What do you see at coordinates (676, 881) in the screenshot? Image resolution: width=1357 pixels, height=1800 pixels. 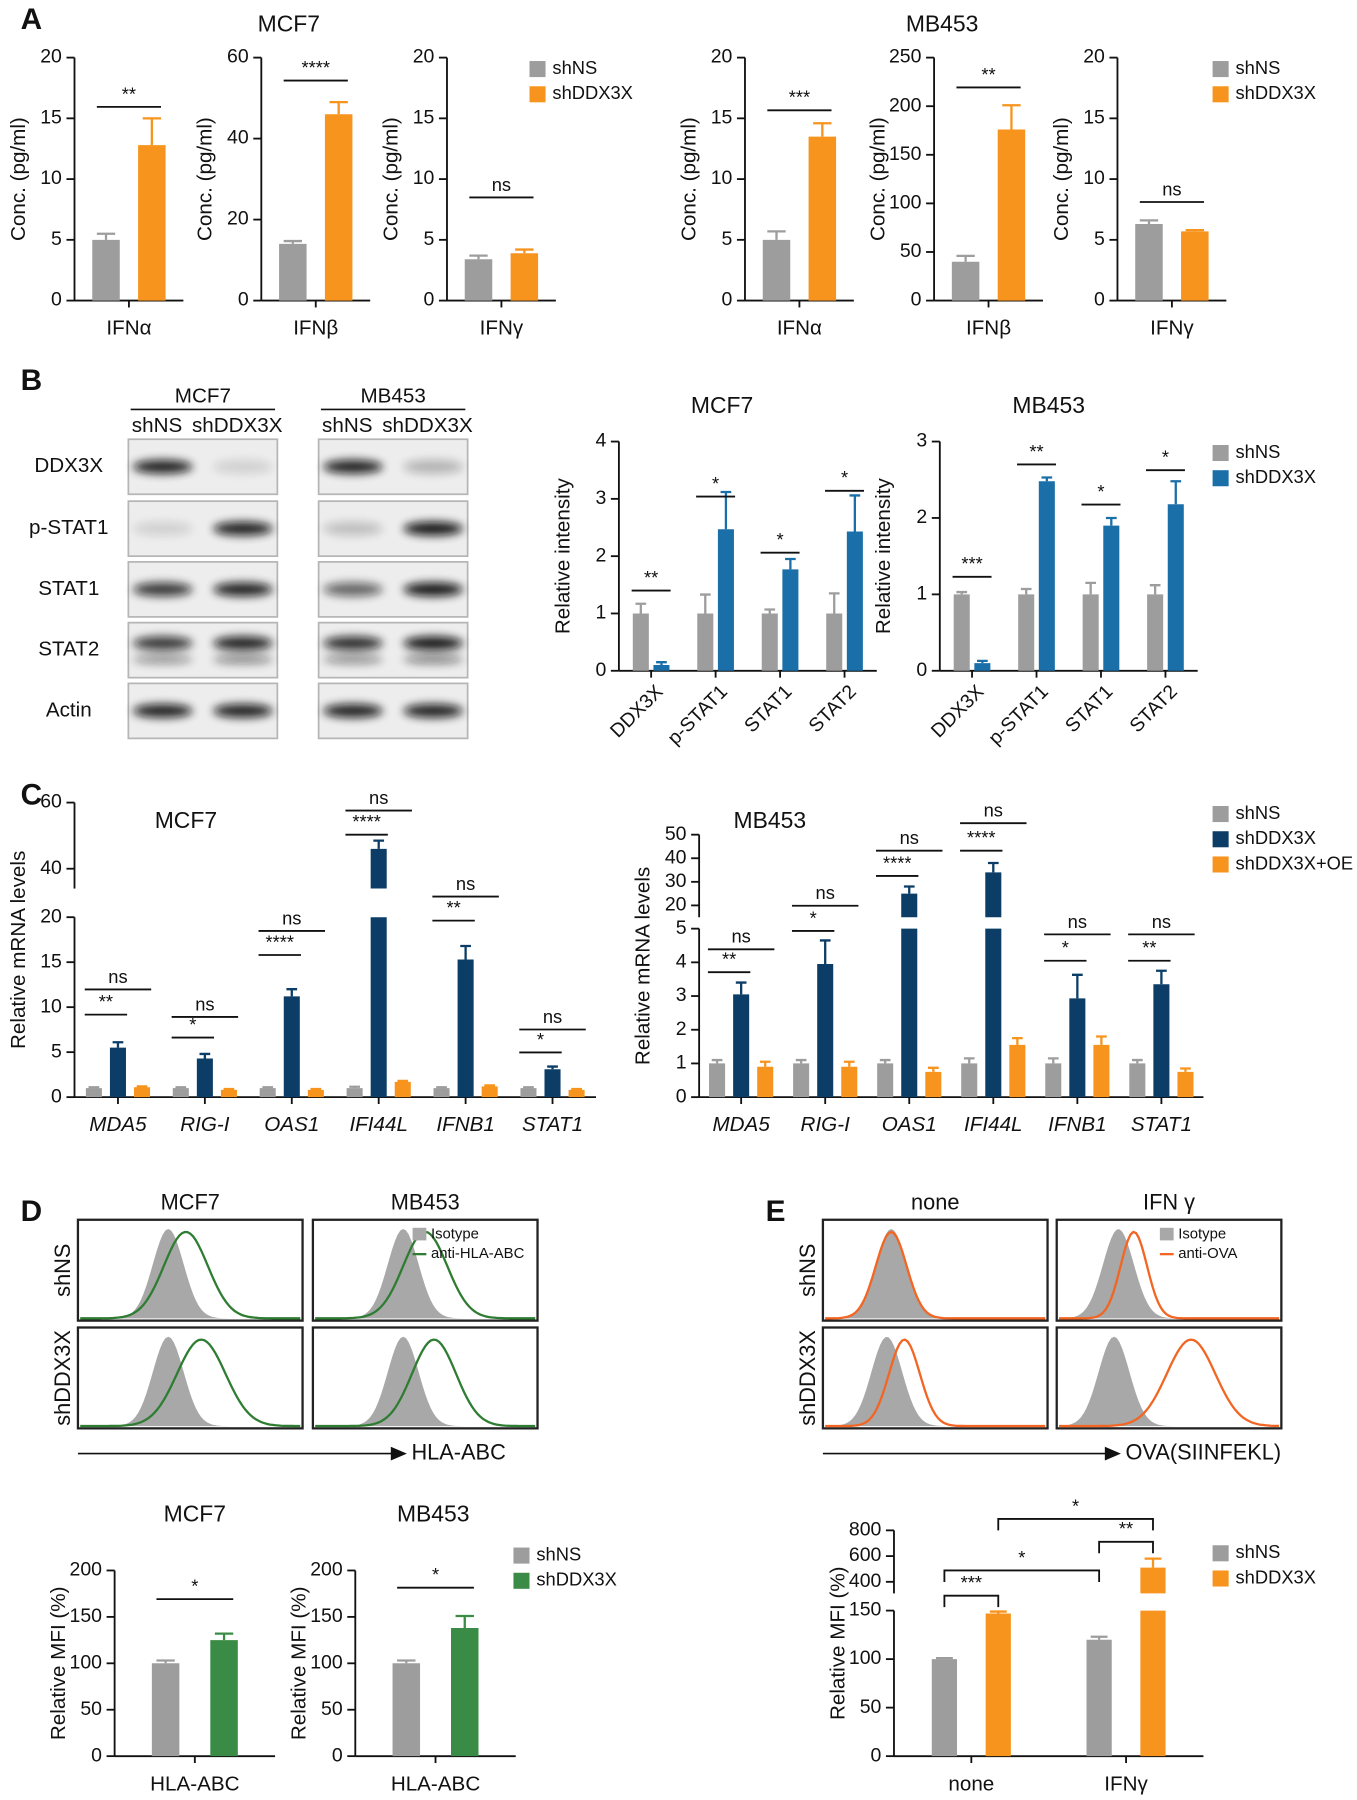 I see `y-tick-label: 30` at bounding box center [676, 881].